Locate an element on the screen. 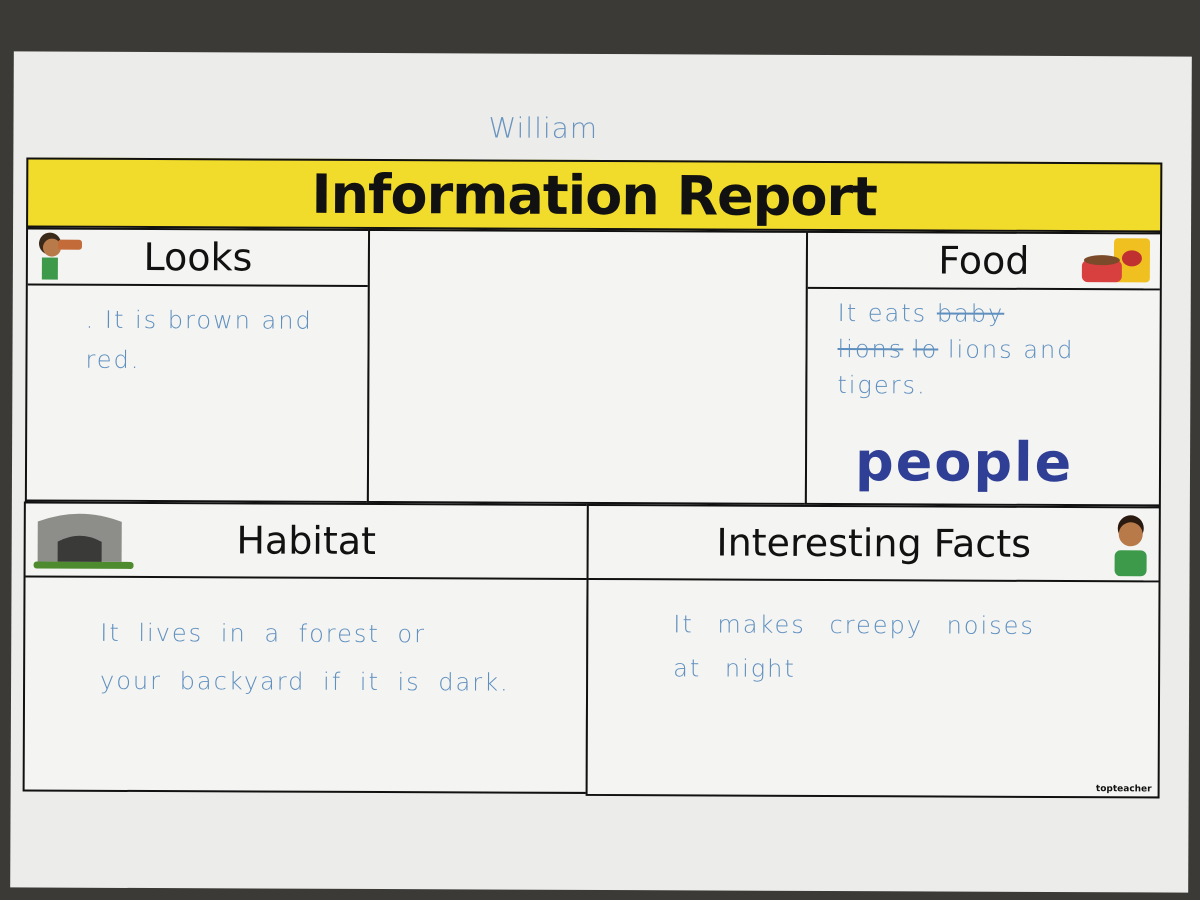 Image resolution: width=1200 pixels, height=900 pixels. brand-logo: topteacher is located at coordinates (1123, 789).